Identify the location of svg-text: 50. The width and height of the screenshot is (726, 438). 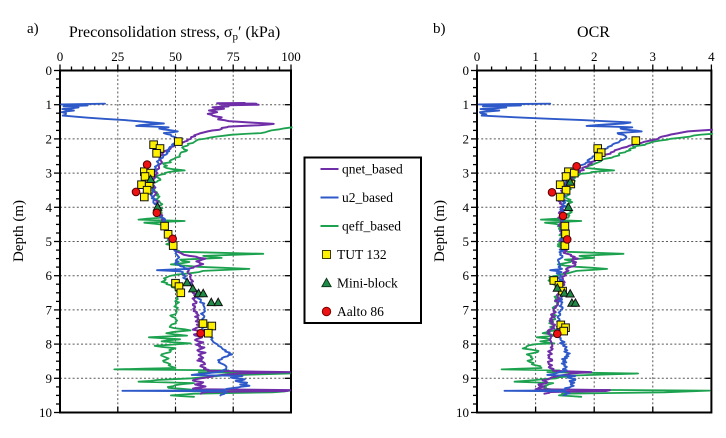
(175, 56).